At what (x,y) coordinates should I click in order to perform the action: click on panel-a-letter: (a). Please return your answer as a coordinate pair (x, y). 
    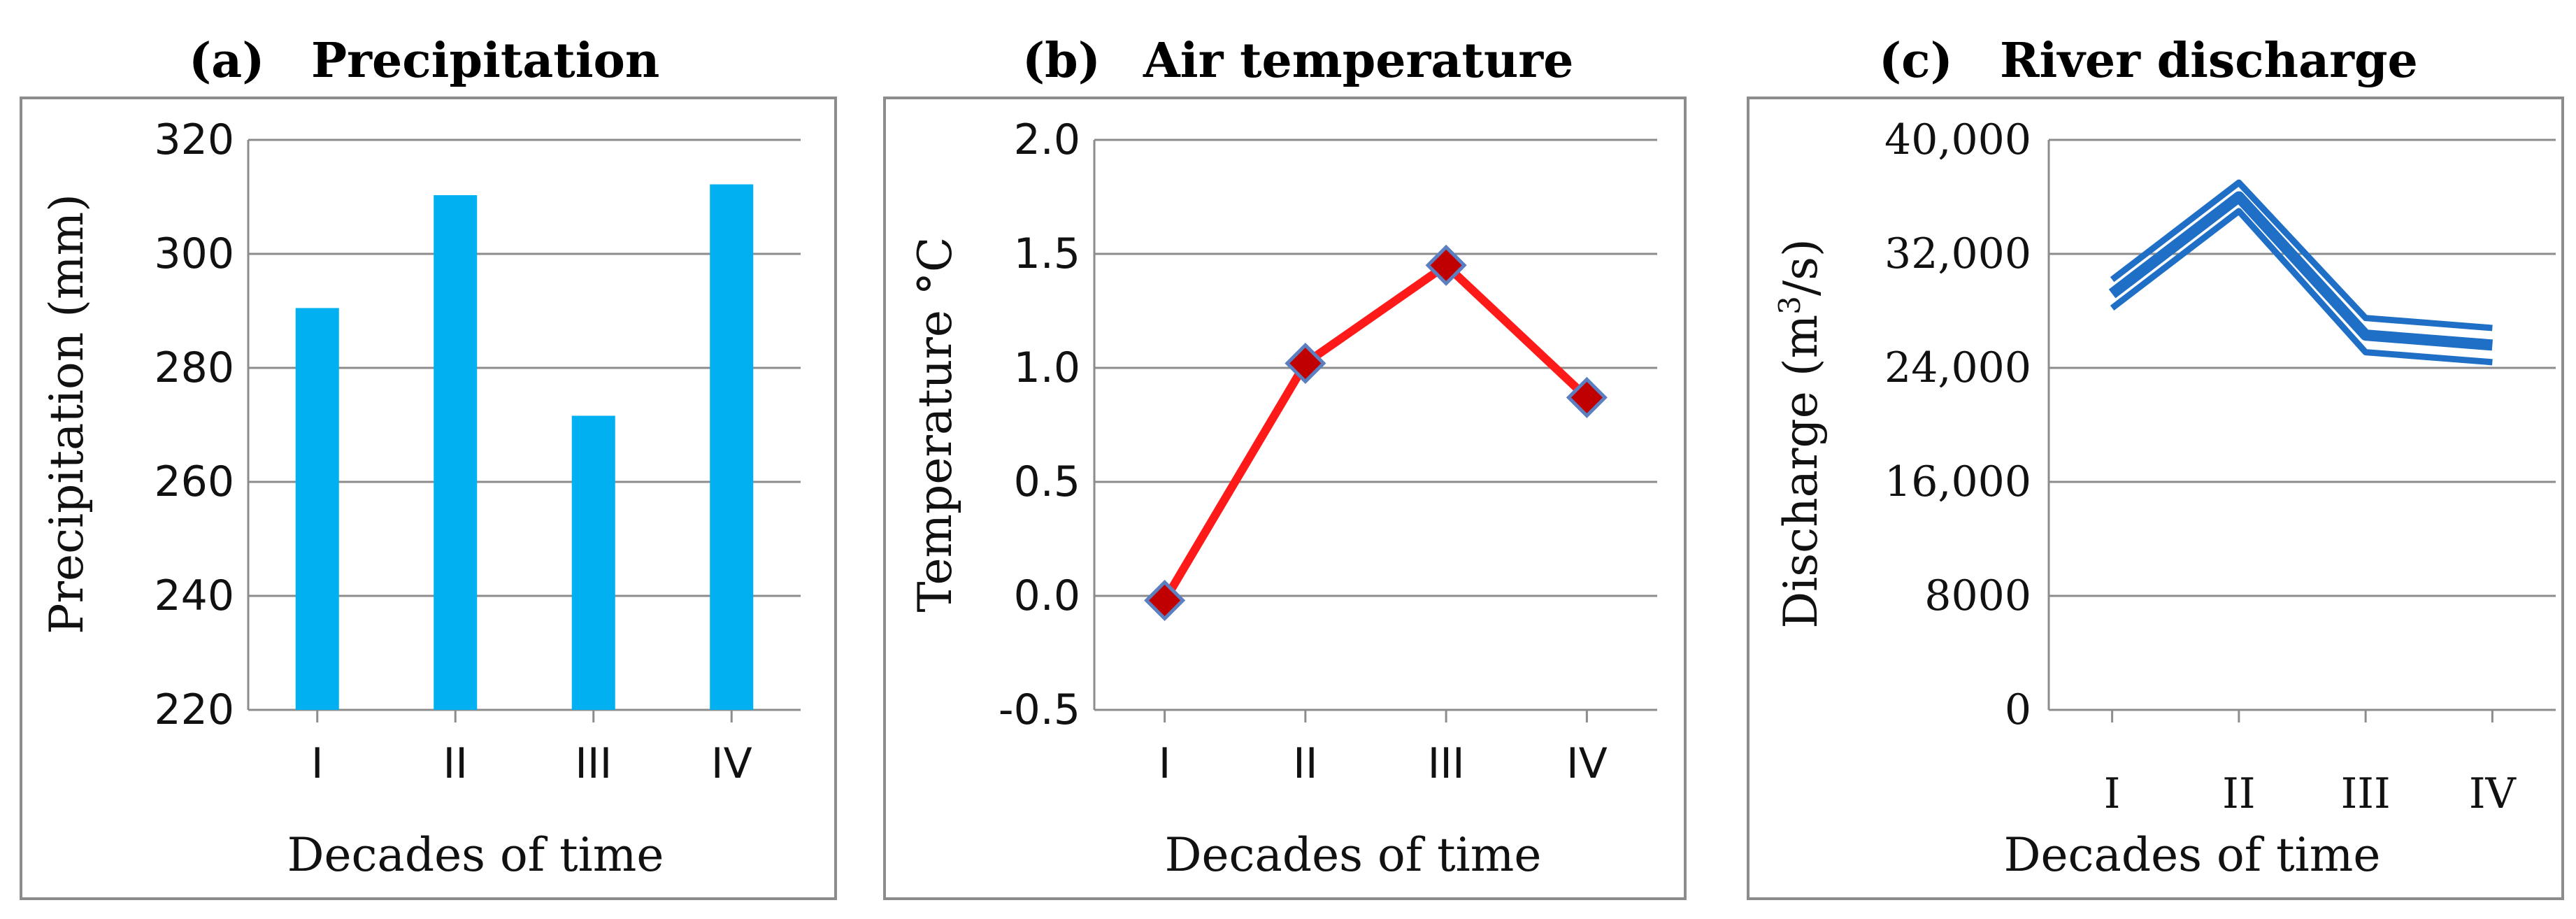
    Looking at the image, I should click on (226, 61).